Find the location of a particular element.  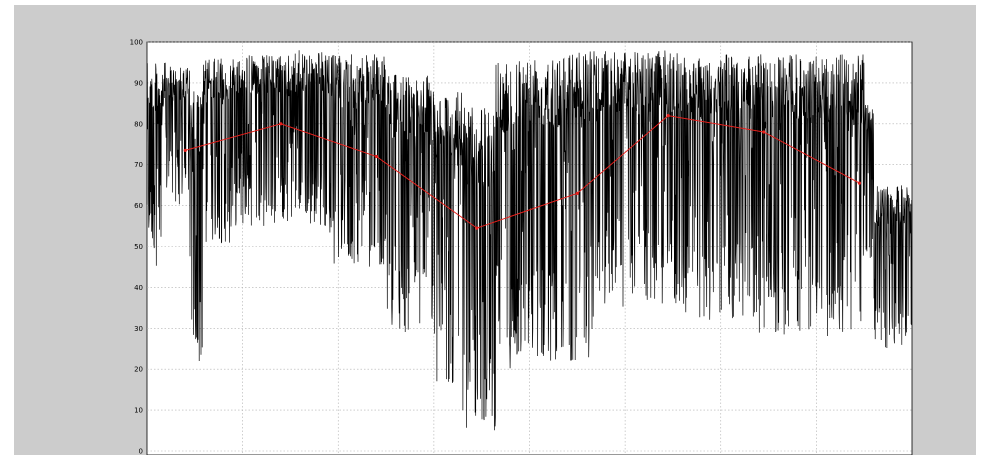

y-tick-label: 70 is located at coordinates (138, 165).